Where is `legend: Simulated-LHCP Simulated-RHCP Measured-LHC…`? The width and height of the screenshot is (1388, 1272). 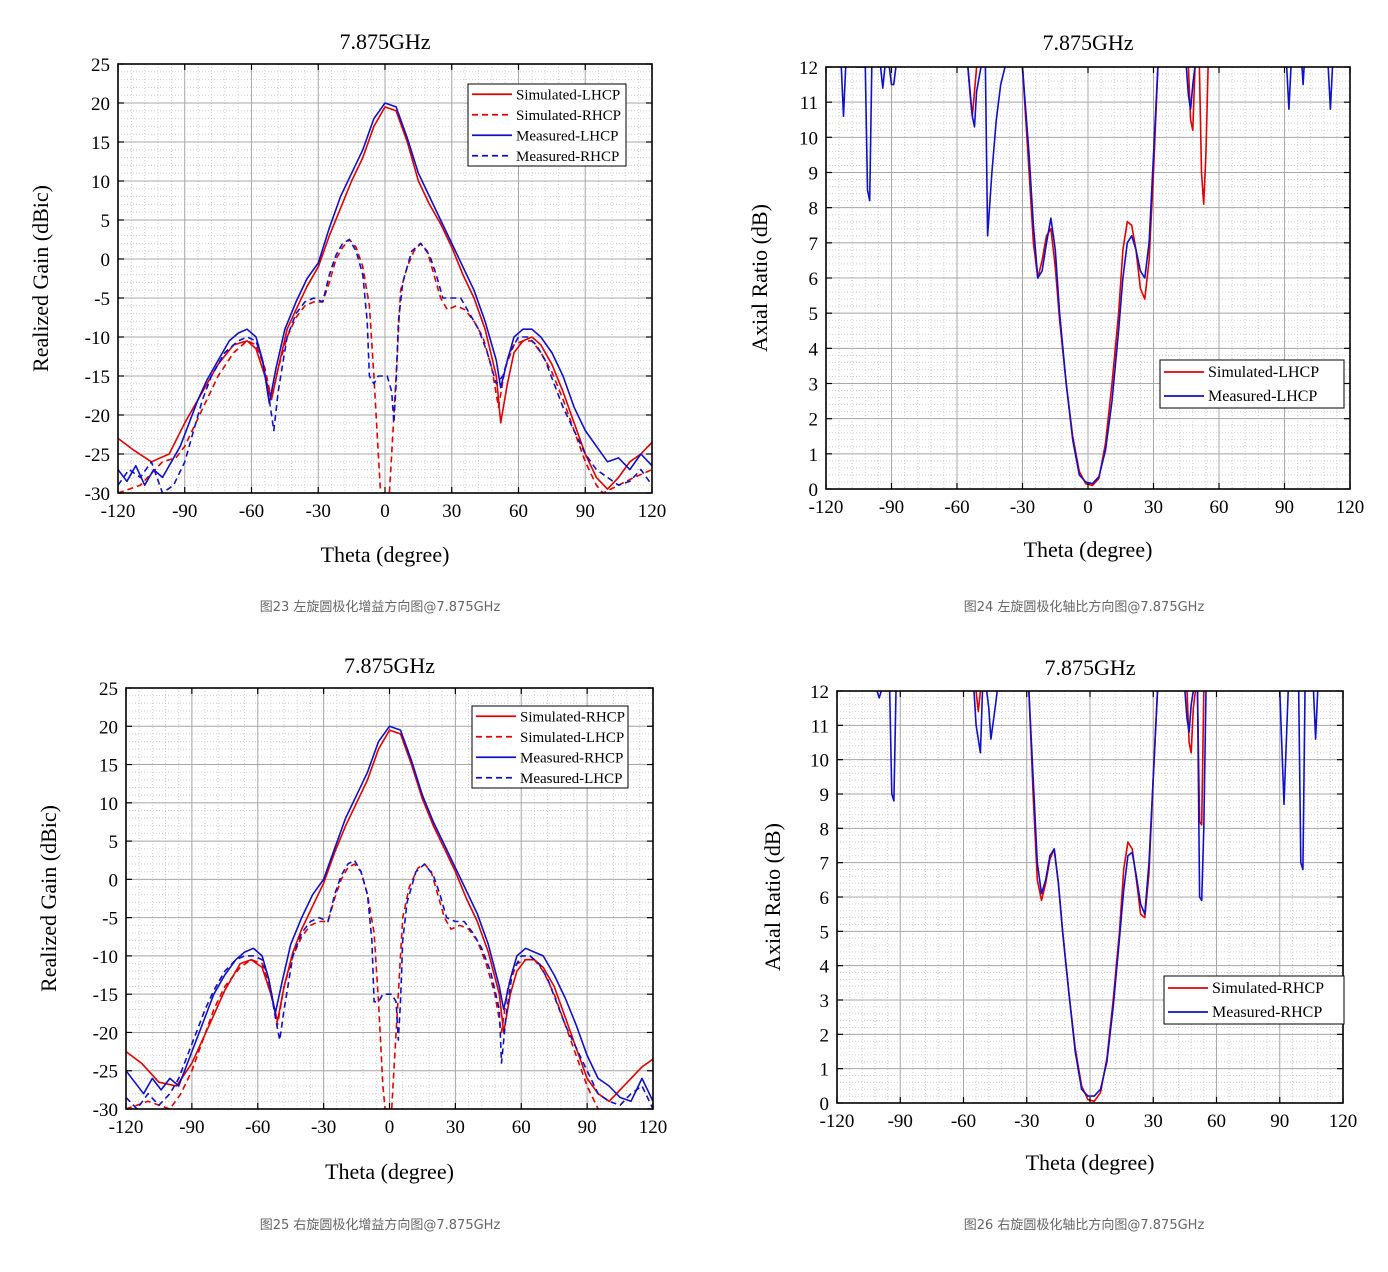 legend: Simulated-LHCP Simulated-RHCP Measured-LHC… is located at coordinates (547, 125).